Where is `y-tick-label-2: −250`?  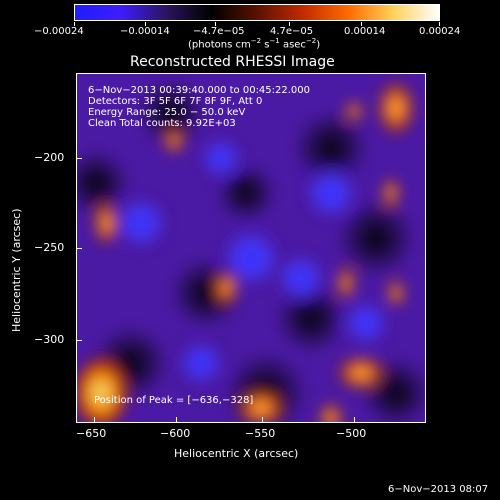 y-tick-label-2: −250 is located at coordinates (49, 247).